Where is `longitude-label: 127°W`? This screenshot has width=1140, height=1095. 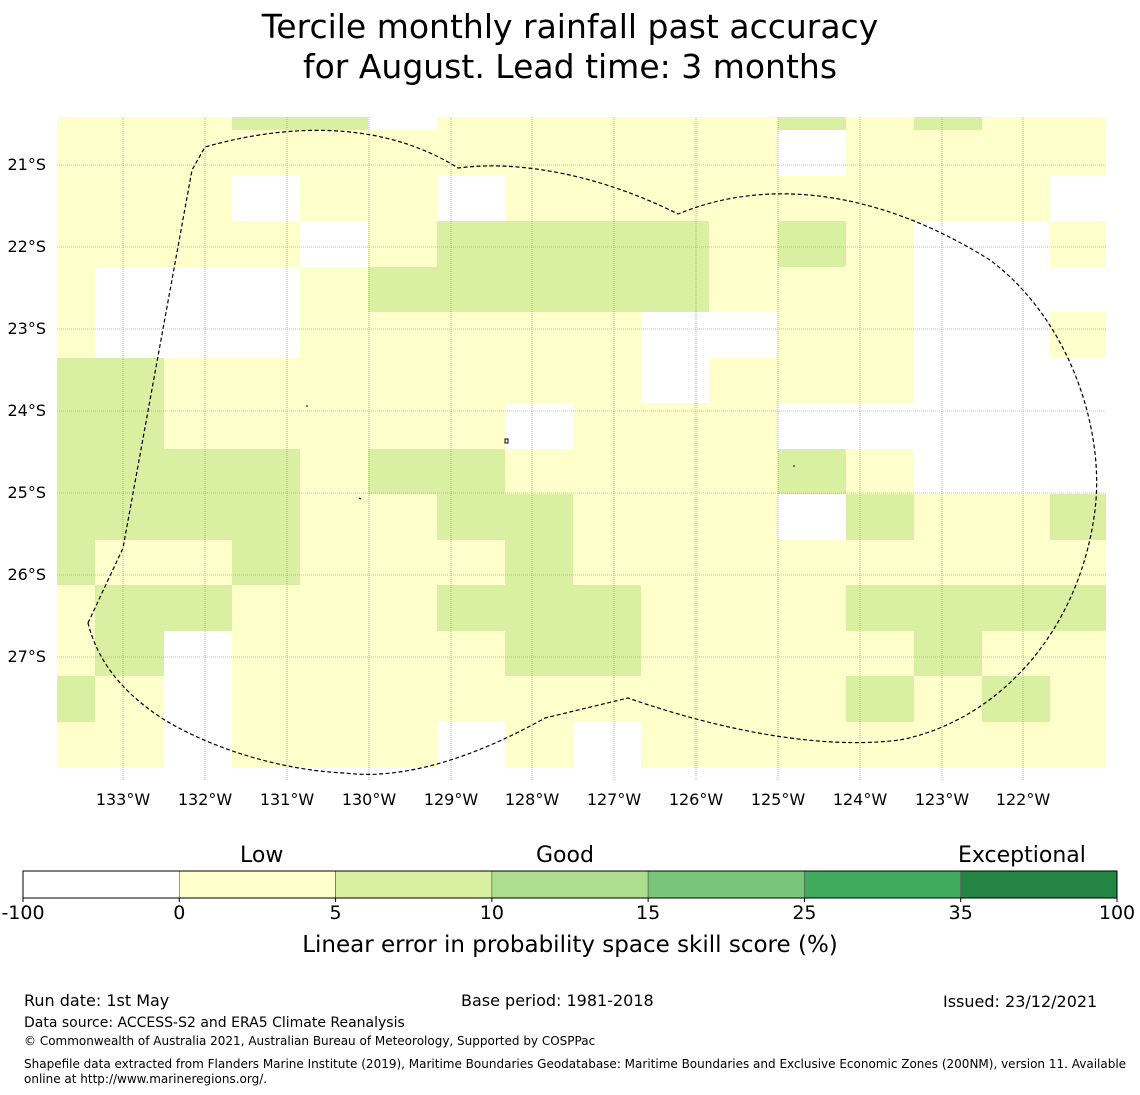 longitude-label: 127°W is located at coordinates (614, 799).